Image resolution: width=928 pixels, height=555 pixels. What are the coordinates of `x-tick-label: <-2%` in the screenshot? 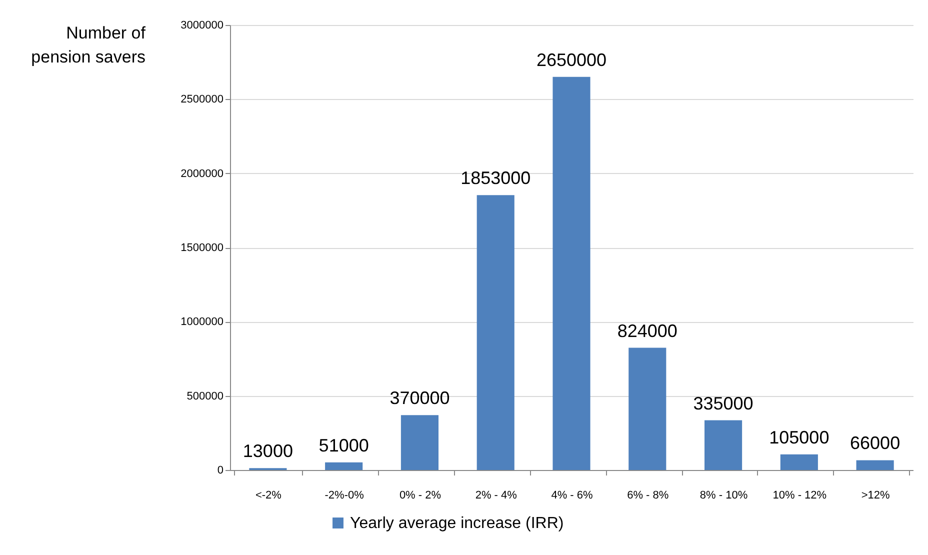 It's located at (268, 496).